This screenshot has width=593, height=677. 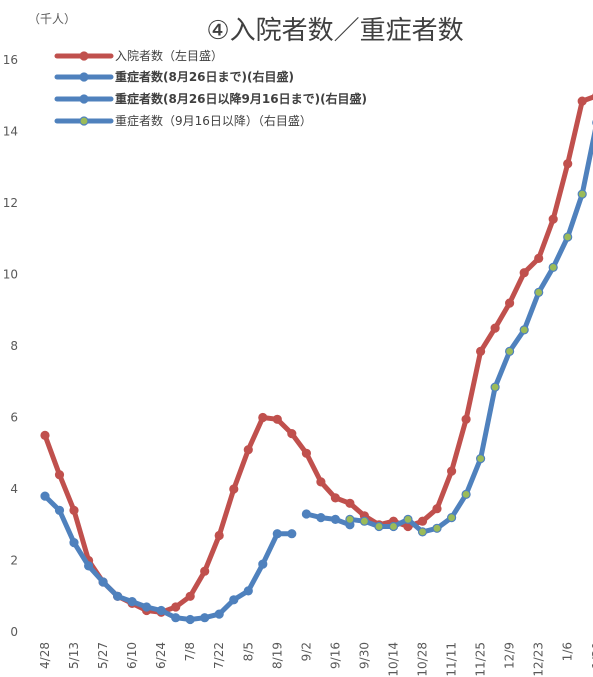 I want to click on legend-label: 重症者数(8月26日以降9月16日まで)(右目盛), so click(x=241, y=98).